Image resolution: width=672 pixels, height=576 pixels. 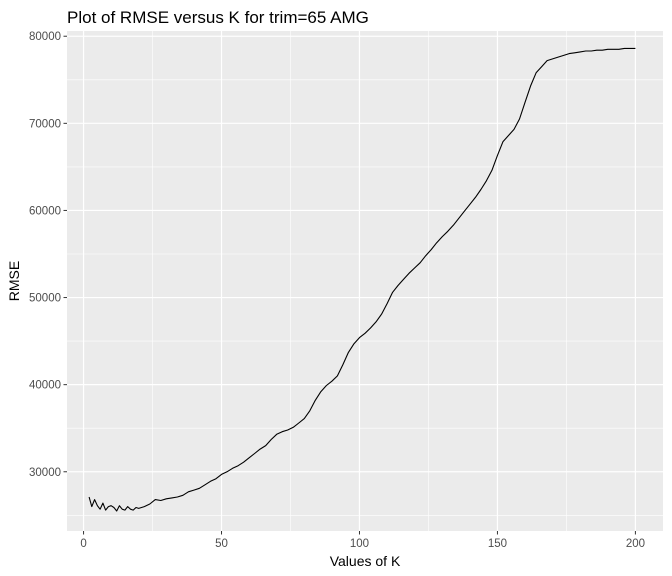 I want to click on x-axis: 0 50 100 150 200, so click(x=362, y=540).